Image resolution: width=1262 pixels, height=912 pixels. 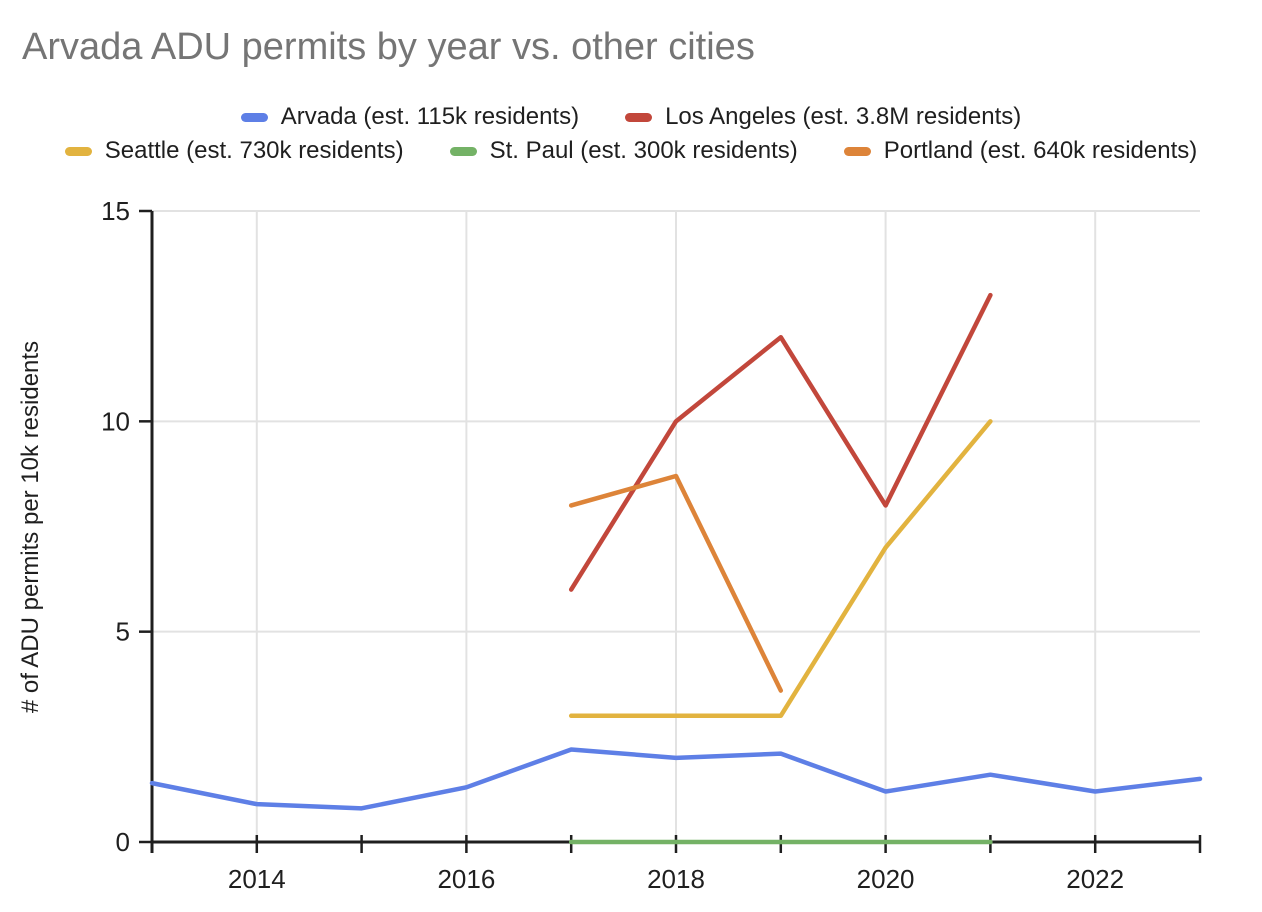 I want to click on legend-swatch-arvada, so click(x=254, y=117).